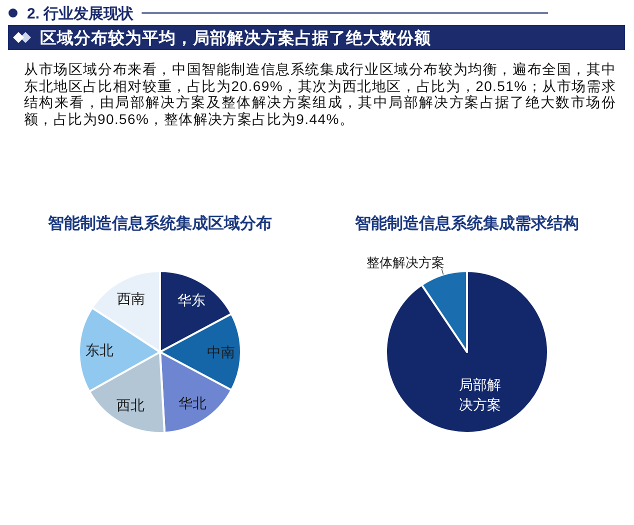  What do you see at coordinates (480, 394) in the screenshot?
I see `slice-label: 局部解决方案` at bounding box center [480, 394].